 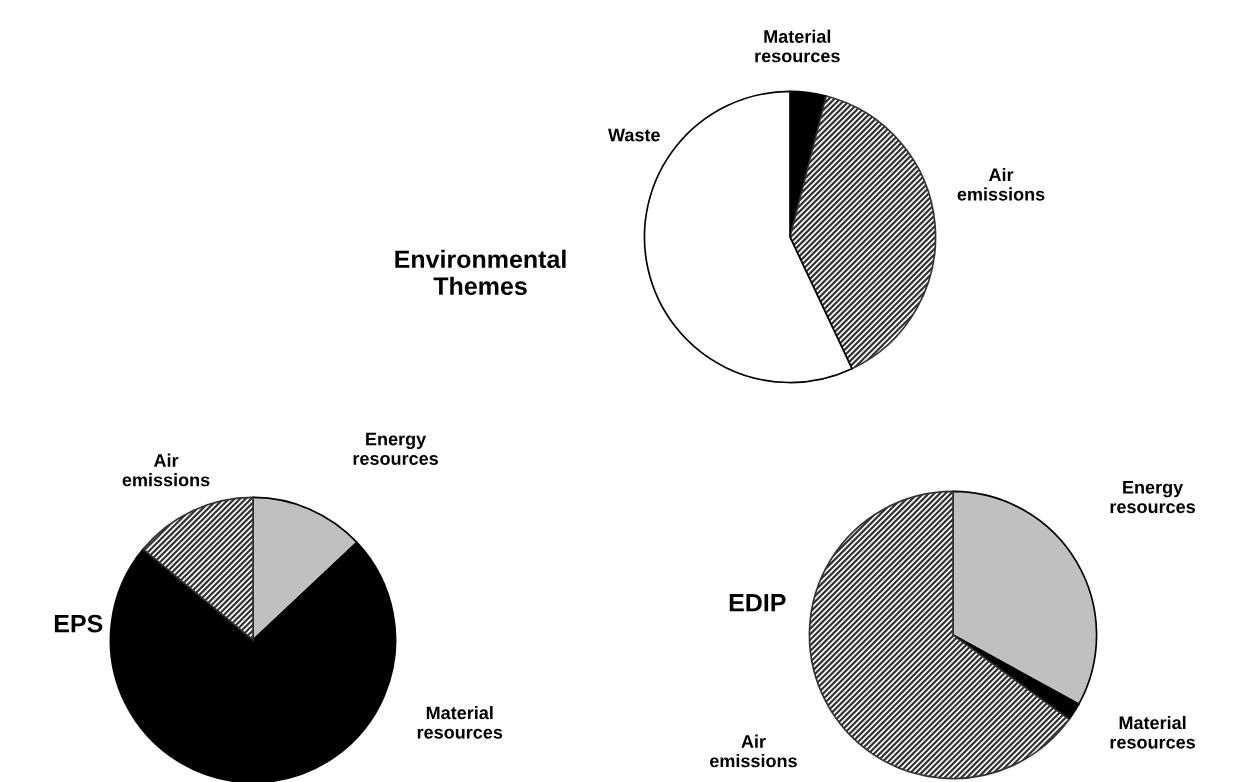 I want to click on text: EDIP, so click(x=757, y=603).